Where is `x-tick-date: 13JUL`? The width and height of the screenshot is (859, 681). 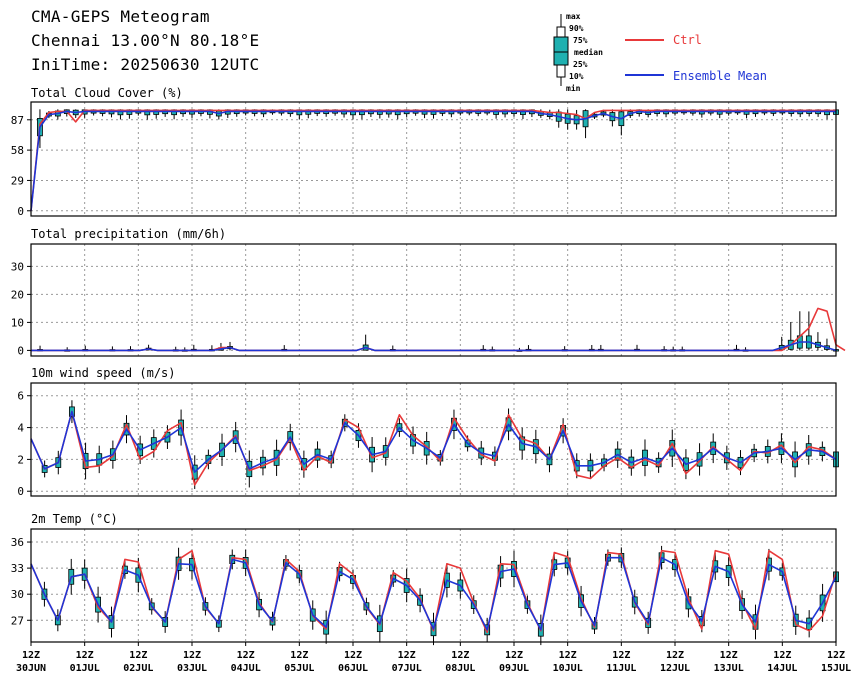
x-tick-date: 13JUL is located at coordinates (729, 668).